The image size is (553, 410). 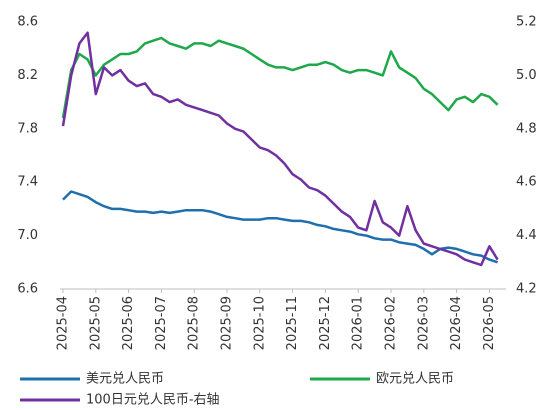 What do you see at coordinates (27, 182) in the screenshot?
I see `y-tick-label: 7.4` at bounding box center [27, 182].